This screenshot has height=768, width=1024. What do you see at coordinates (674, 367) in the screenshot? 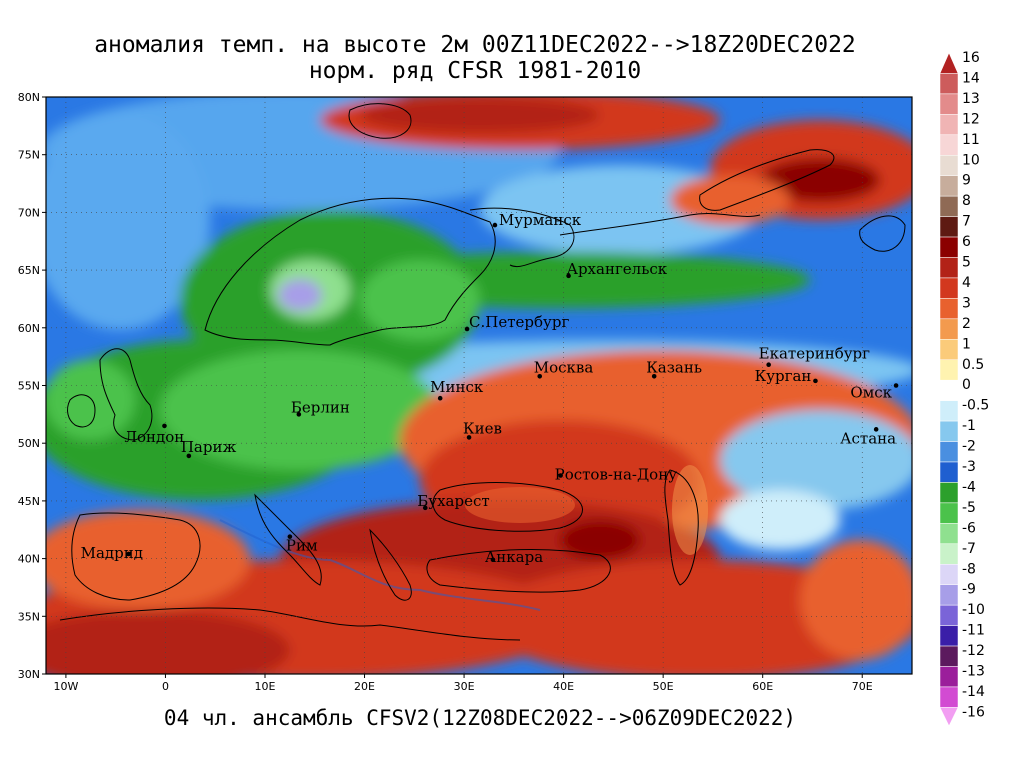
I see `city-label: Казань` at bounding box center [674, 367].